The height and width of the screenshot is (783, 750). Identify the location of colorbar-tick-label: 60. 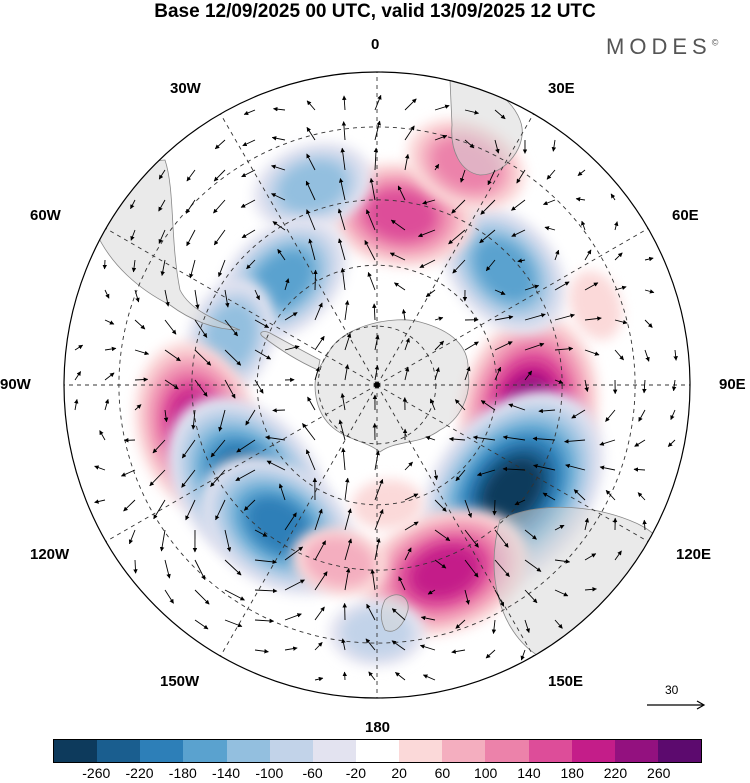
(442, 773).